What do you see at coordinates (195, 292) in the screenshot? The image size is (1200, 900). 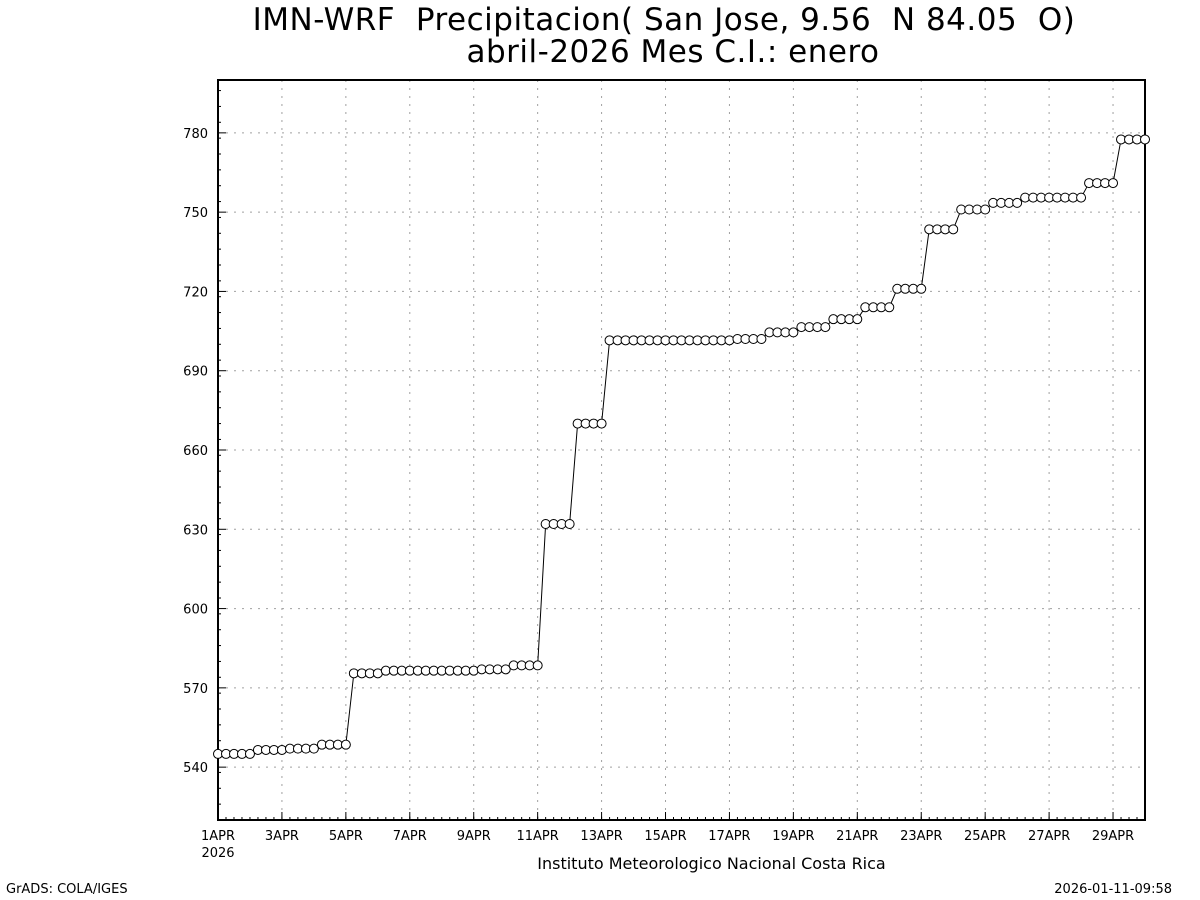 I see `y-tick-label: 720` at bounding box center [195, 292].